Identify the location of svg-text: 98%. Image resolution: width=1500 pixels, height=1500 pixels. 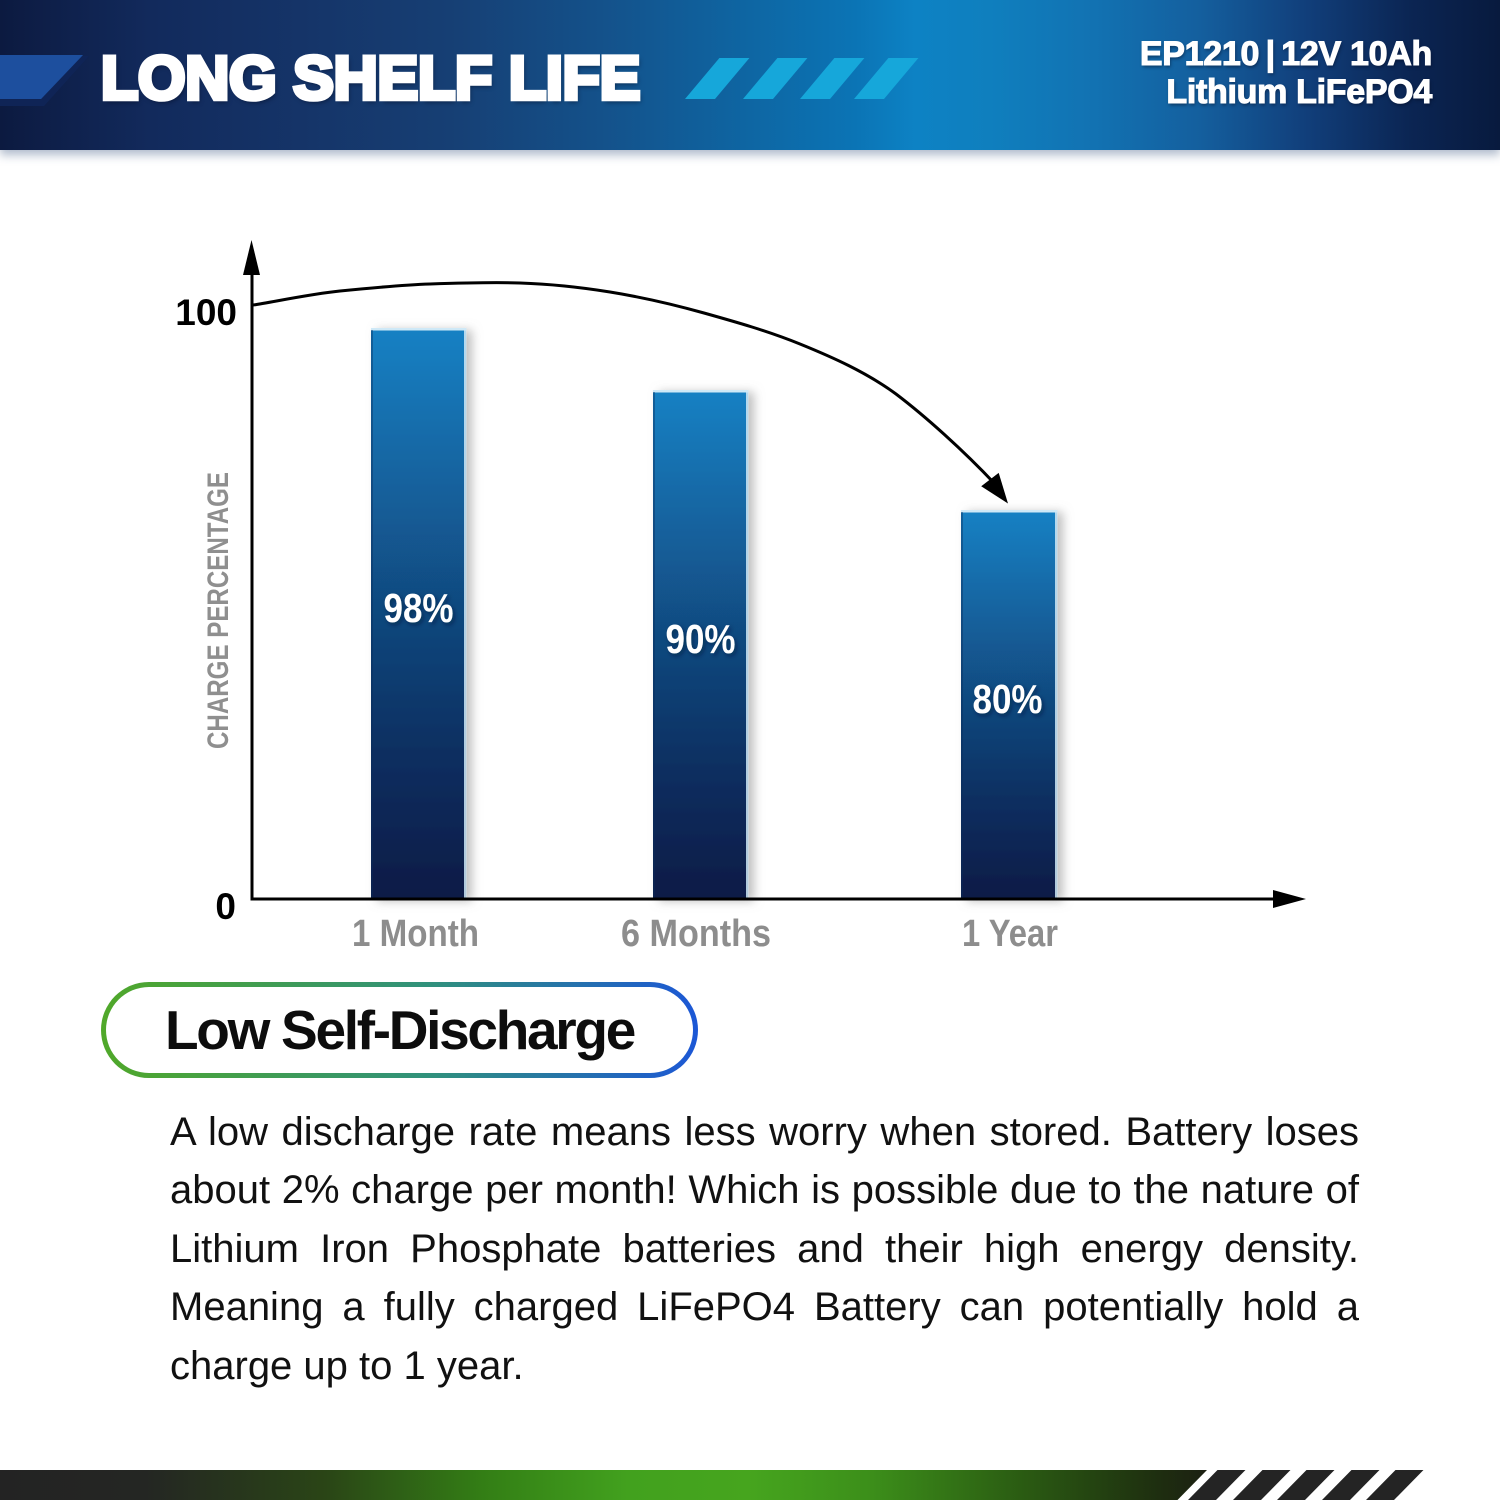
(419, 608).